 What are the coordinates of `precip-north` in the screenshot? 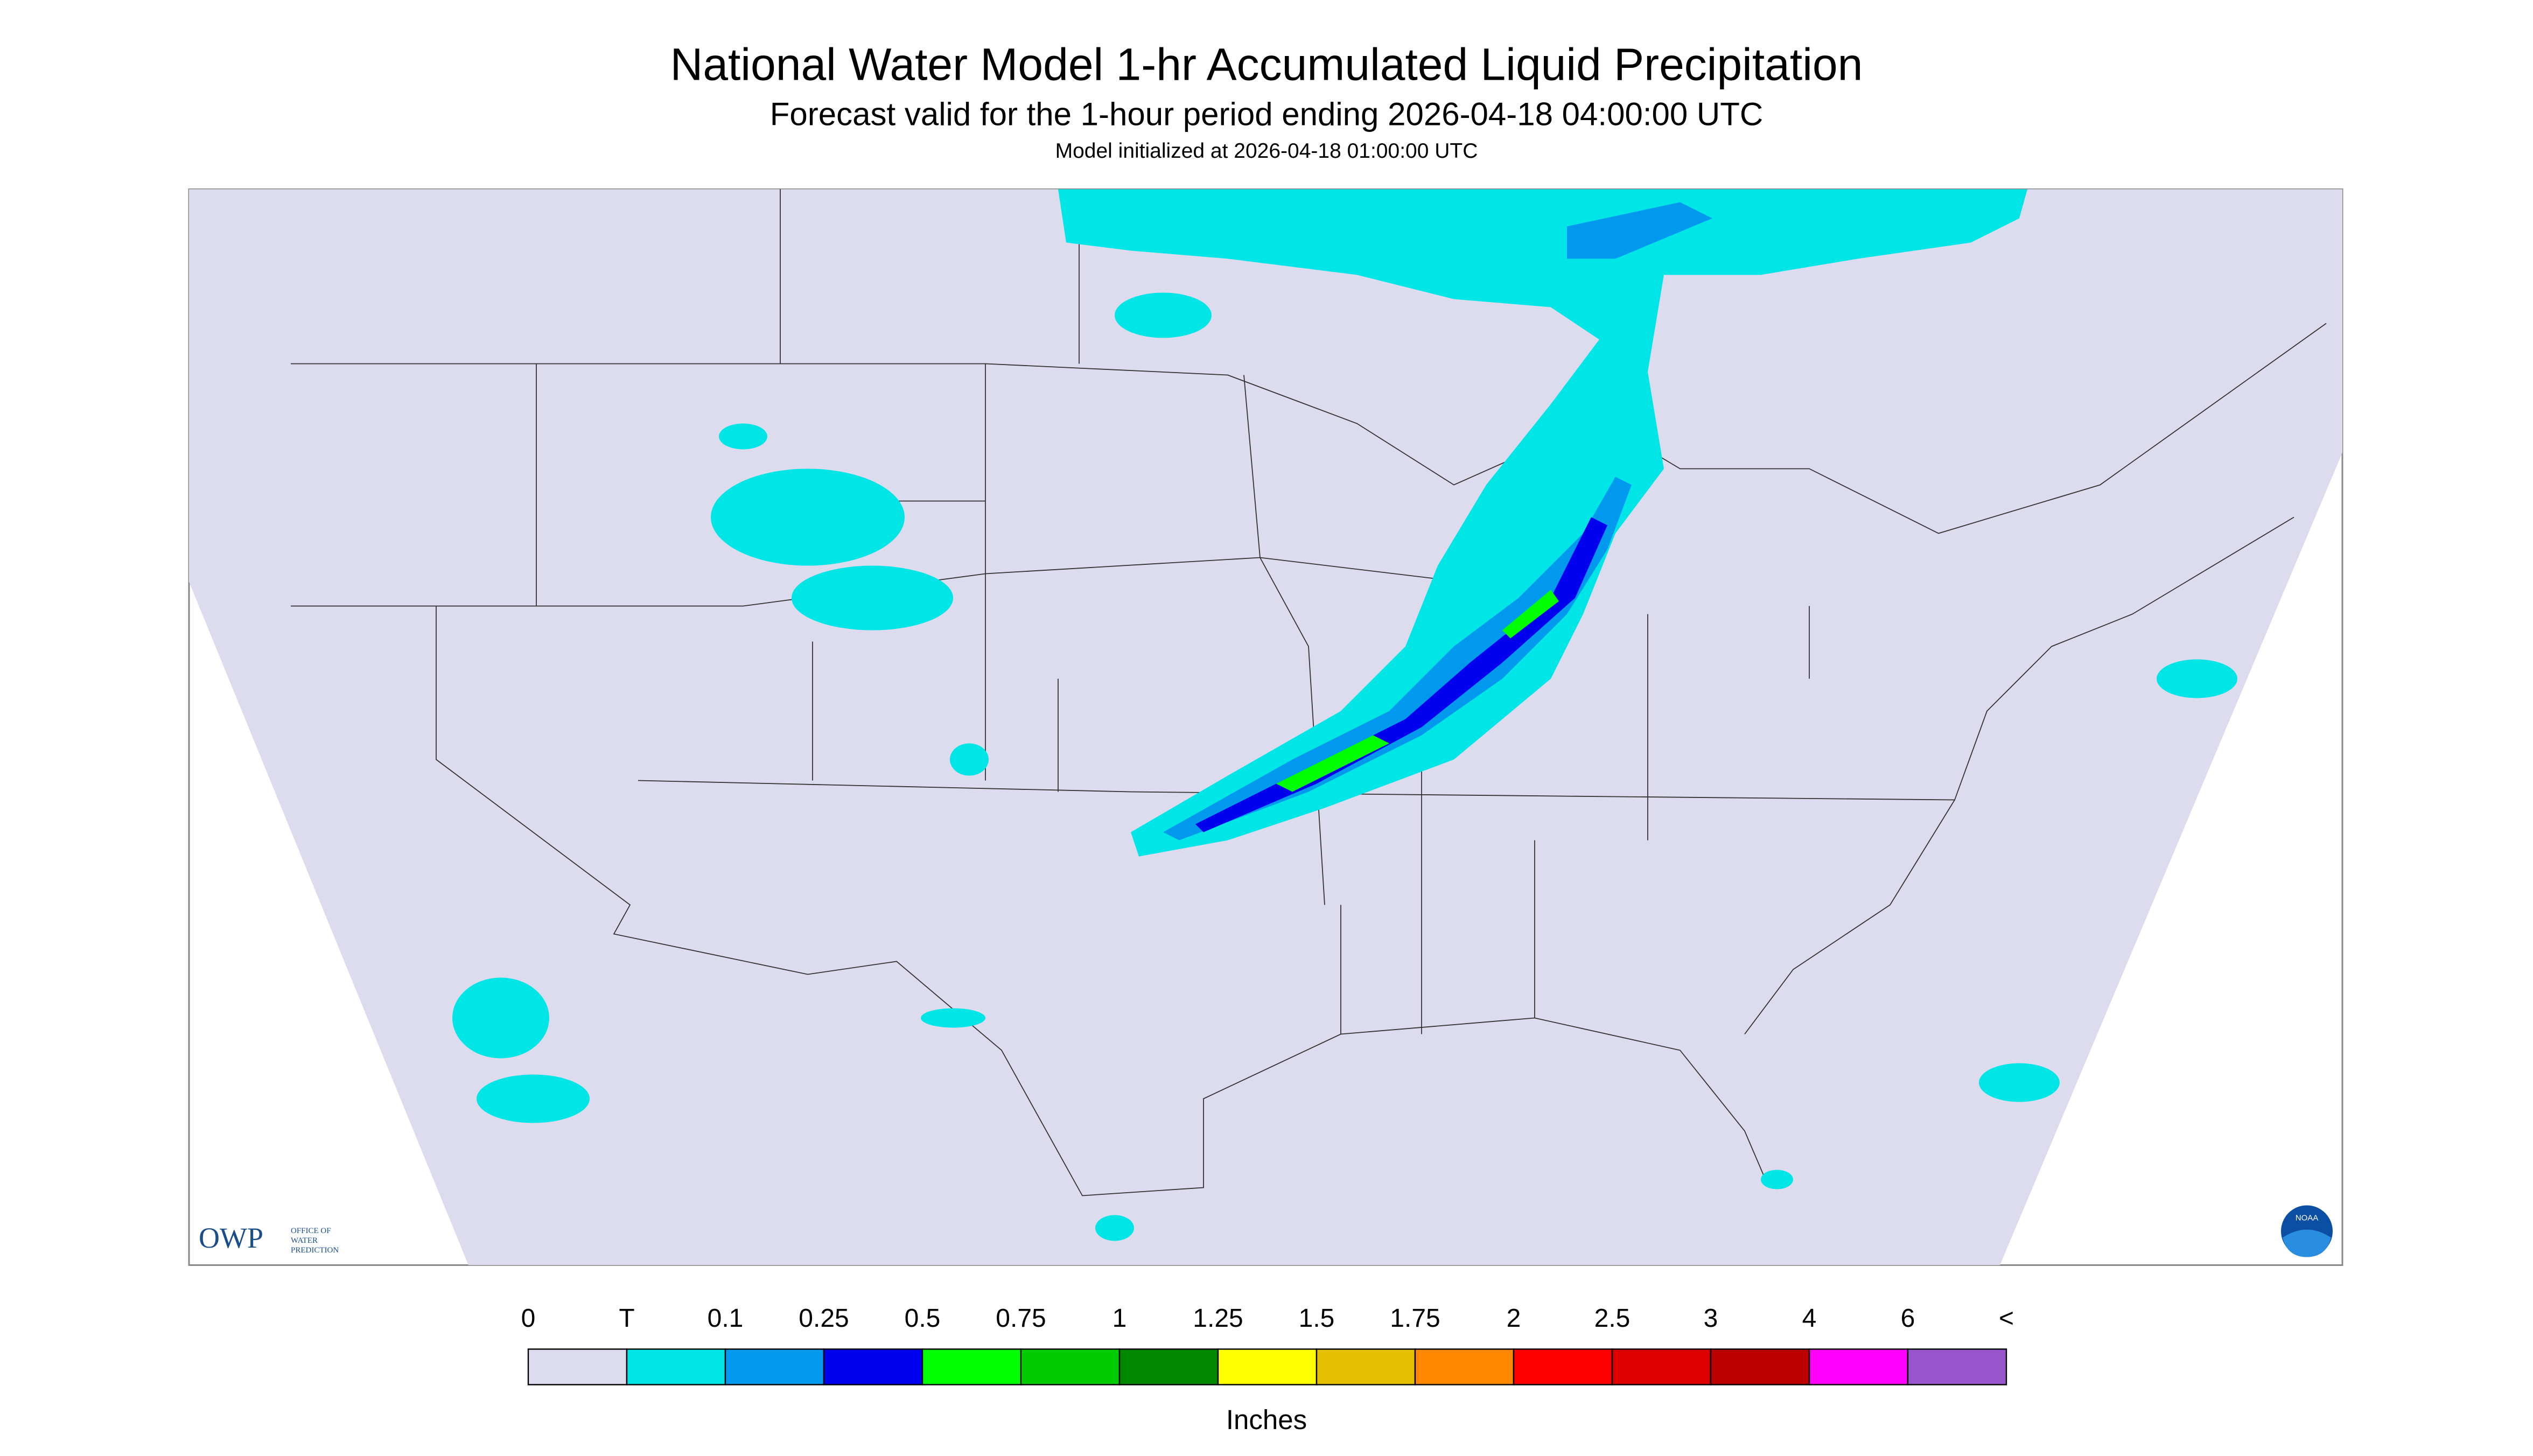 It's located at (1640, 230).